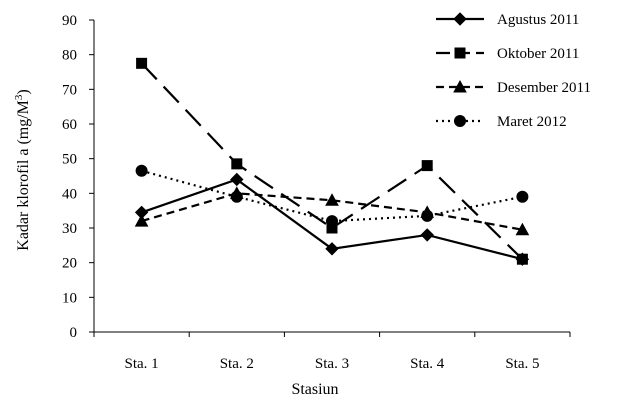 The image size is (626, 410). What do you see at coordinates (69, 229) in the screenshot?
I see `y-tick-label: 30` at bounding box center [69, 229].